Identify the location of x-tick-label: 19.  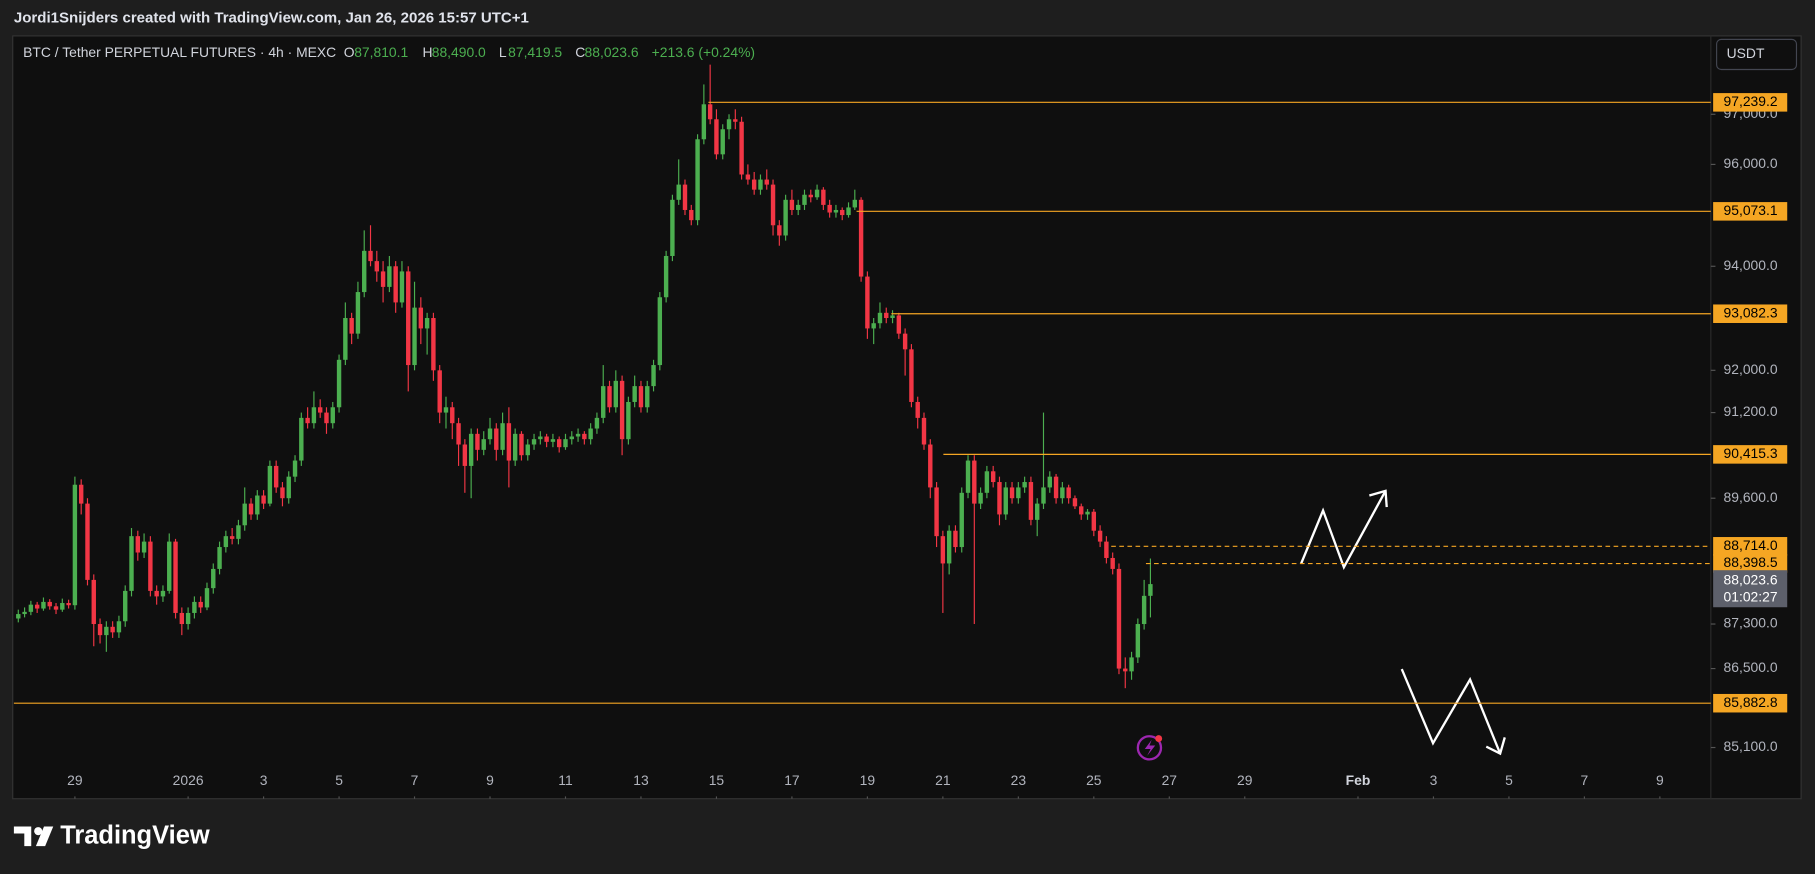
(868, 780).